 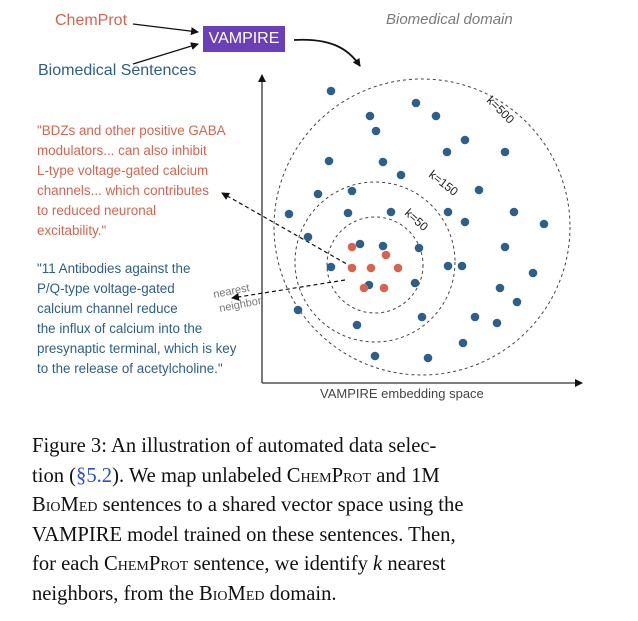 What do you see at coordinates (288, 290) in the screenshot?
I see `nearest-neighbor-arrow` at bounding box center [288, 290].